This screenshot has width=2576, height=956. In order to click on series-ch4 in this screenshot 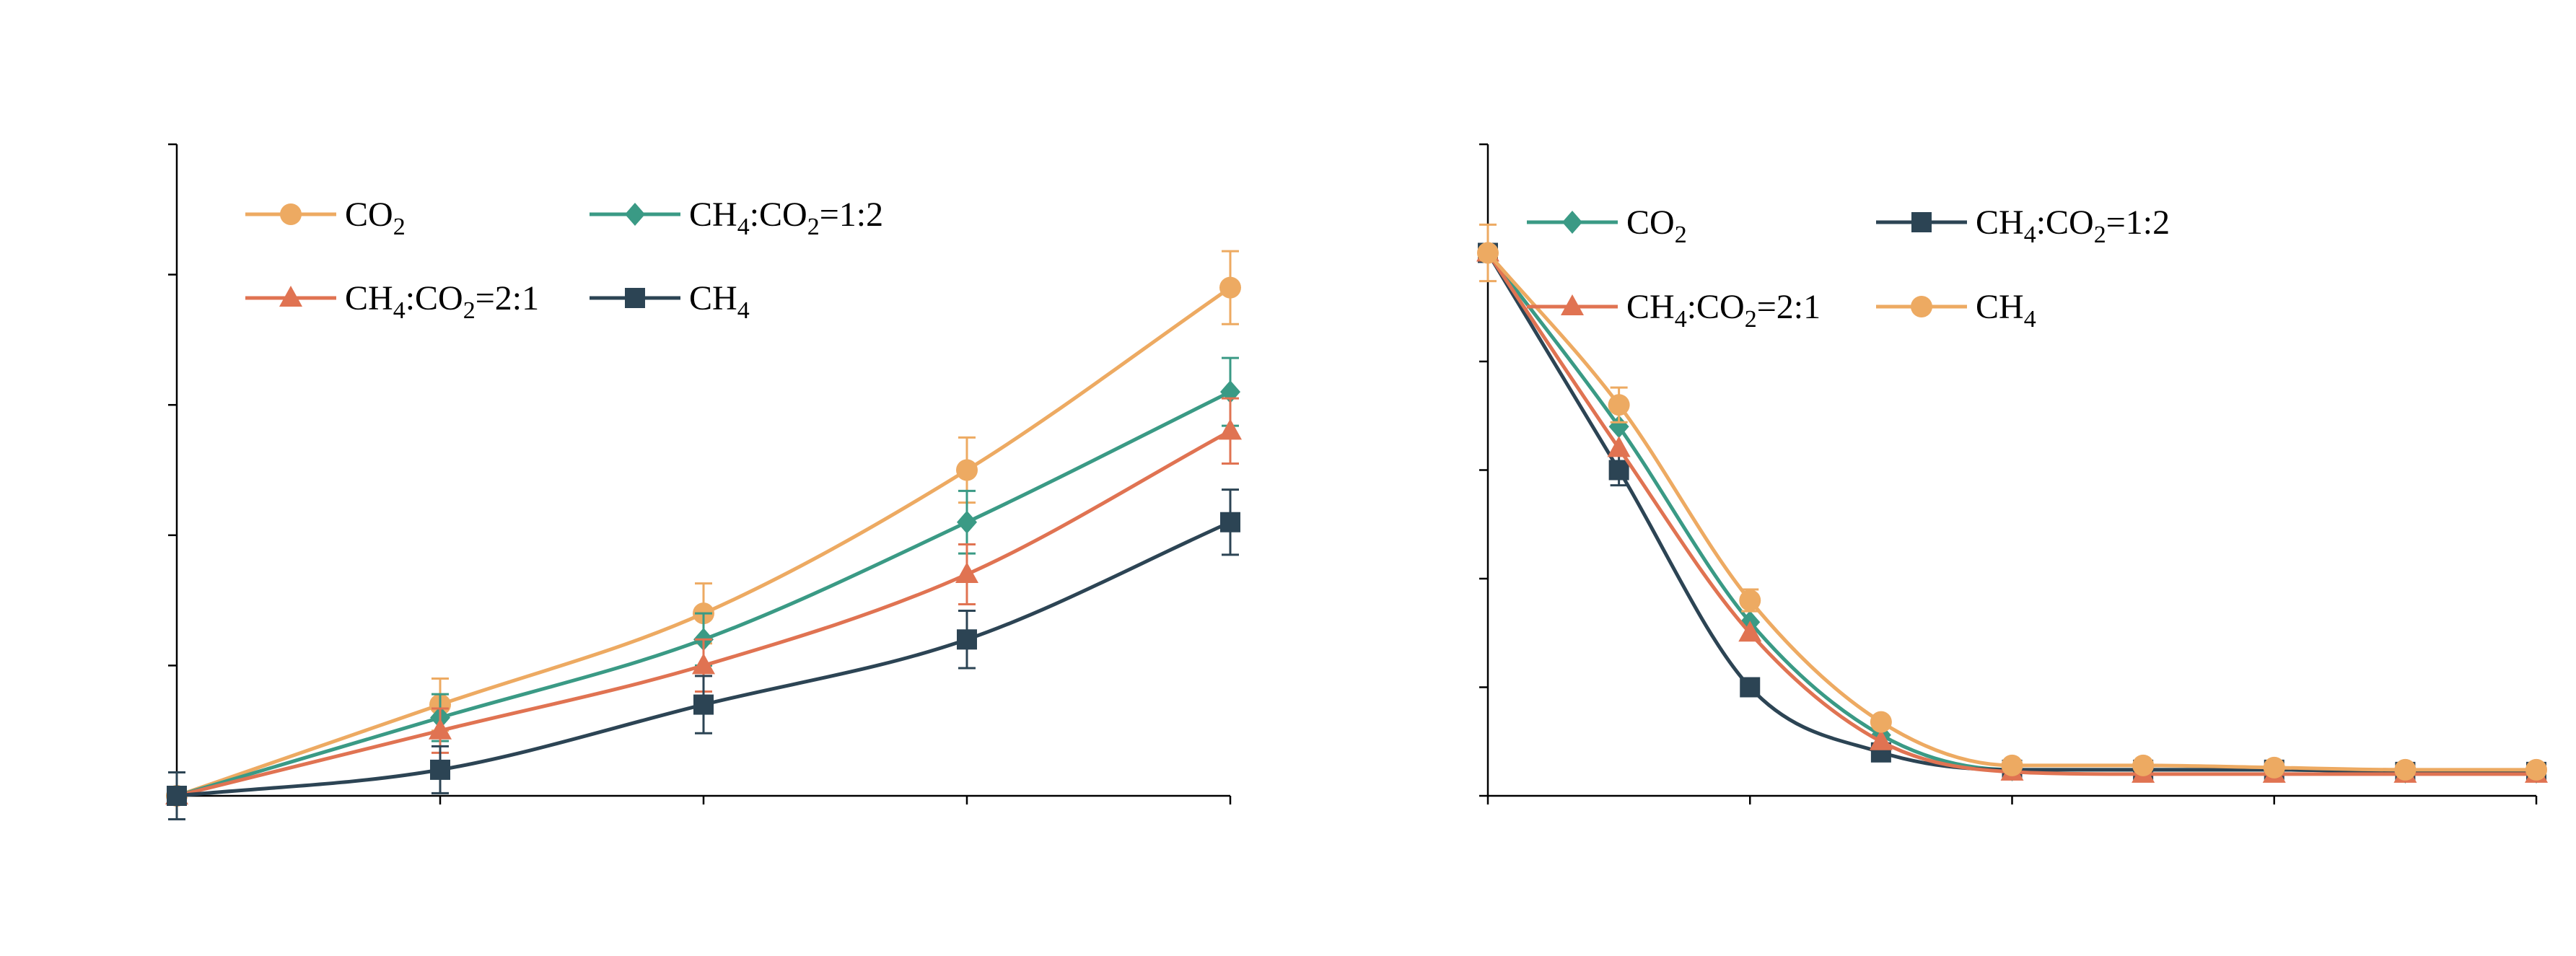, I will do `click(703, 655)`.